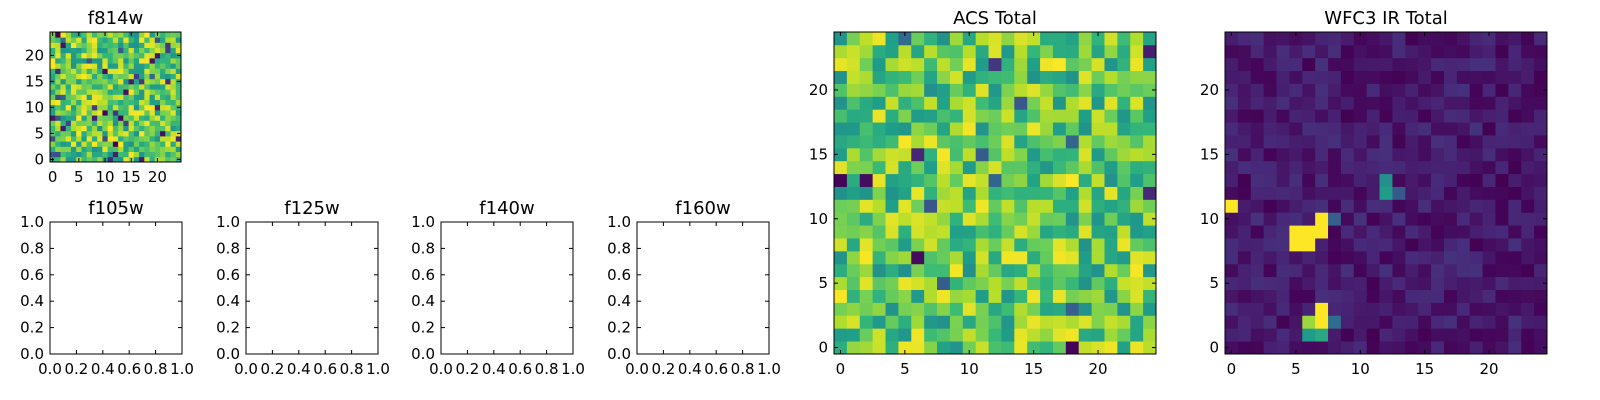 Image resolution: width=1600 pixels, height=400 pixels. What do you see at coordinates (841, 369) in the screenshot?
I see `x-tick-label: 0` at bounding box center [841, 369].